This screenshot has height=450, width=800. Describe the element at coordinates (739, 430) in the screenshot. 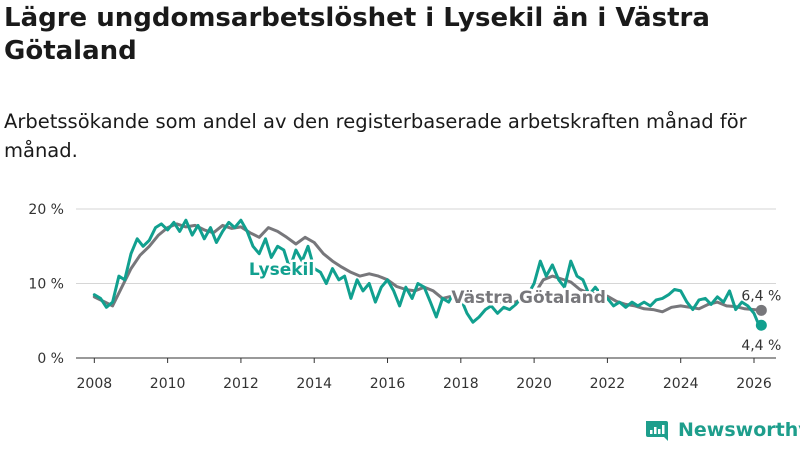

I see `brand-name: Newsworthy` at that location.